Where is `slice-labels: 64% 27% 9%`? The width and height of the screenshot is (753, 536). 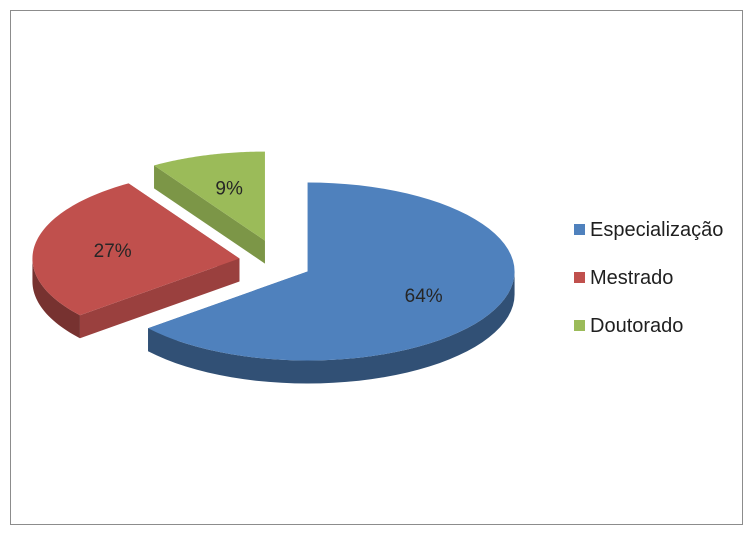 slice-labels: 64% 27% 9% is located at coordinates (268, 243).